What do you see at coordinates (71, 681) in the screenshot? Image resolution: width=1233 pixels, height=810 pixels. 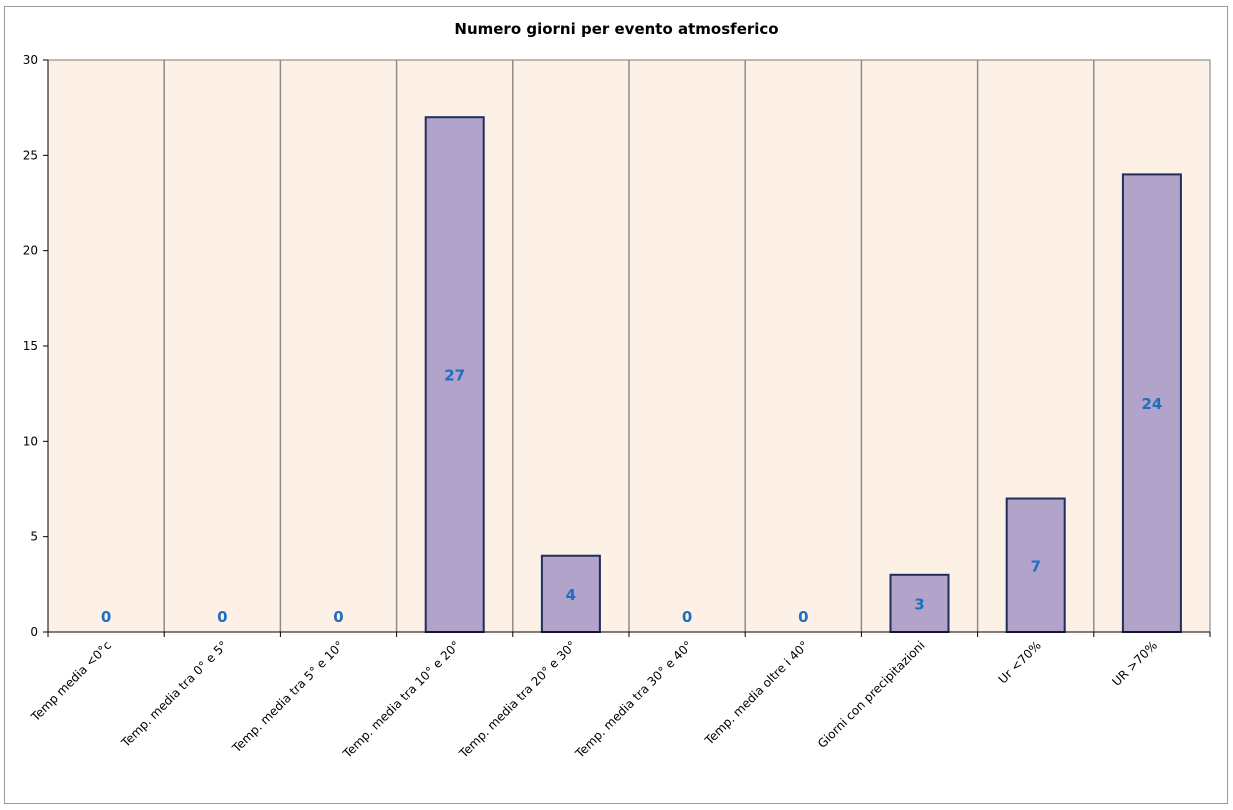 I see `x-tick-label: Temp media <0°c` at bounding box center [71, 681].